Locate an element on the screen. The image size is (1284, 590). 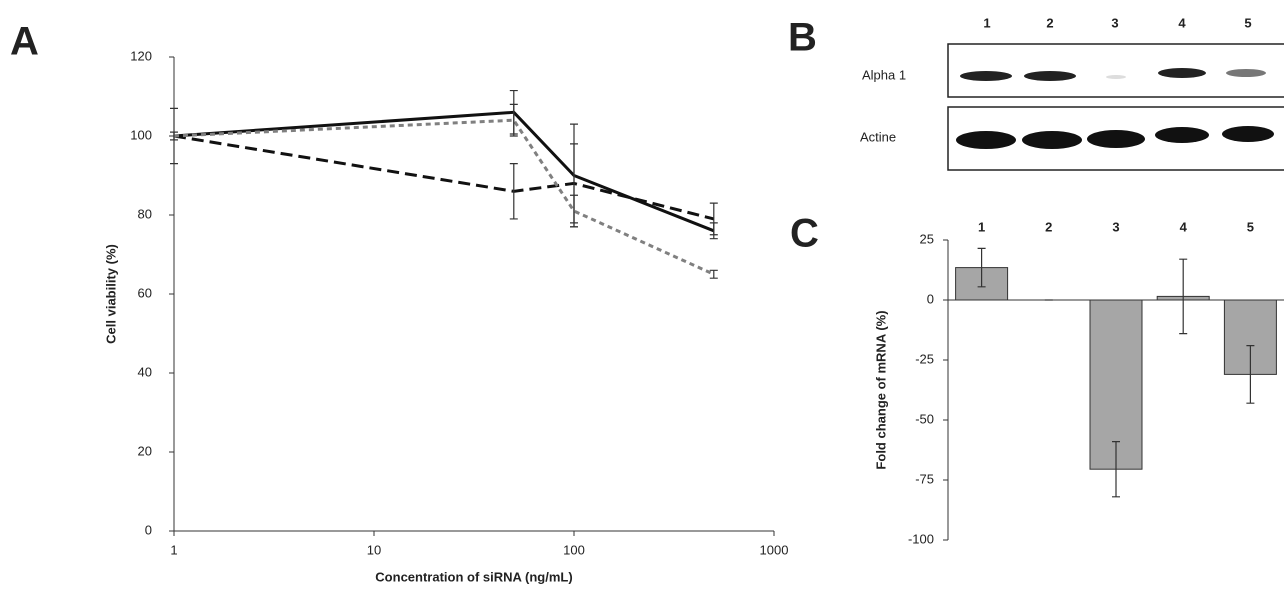
y-tick-label: 100 is located at coordinates (141, 134).